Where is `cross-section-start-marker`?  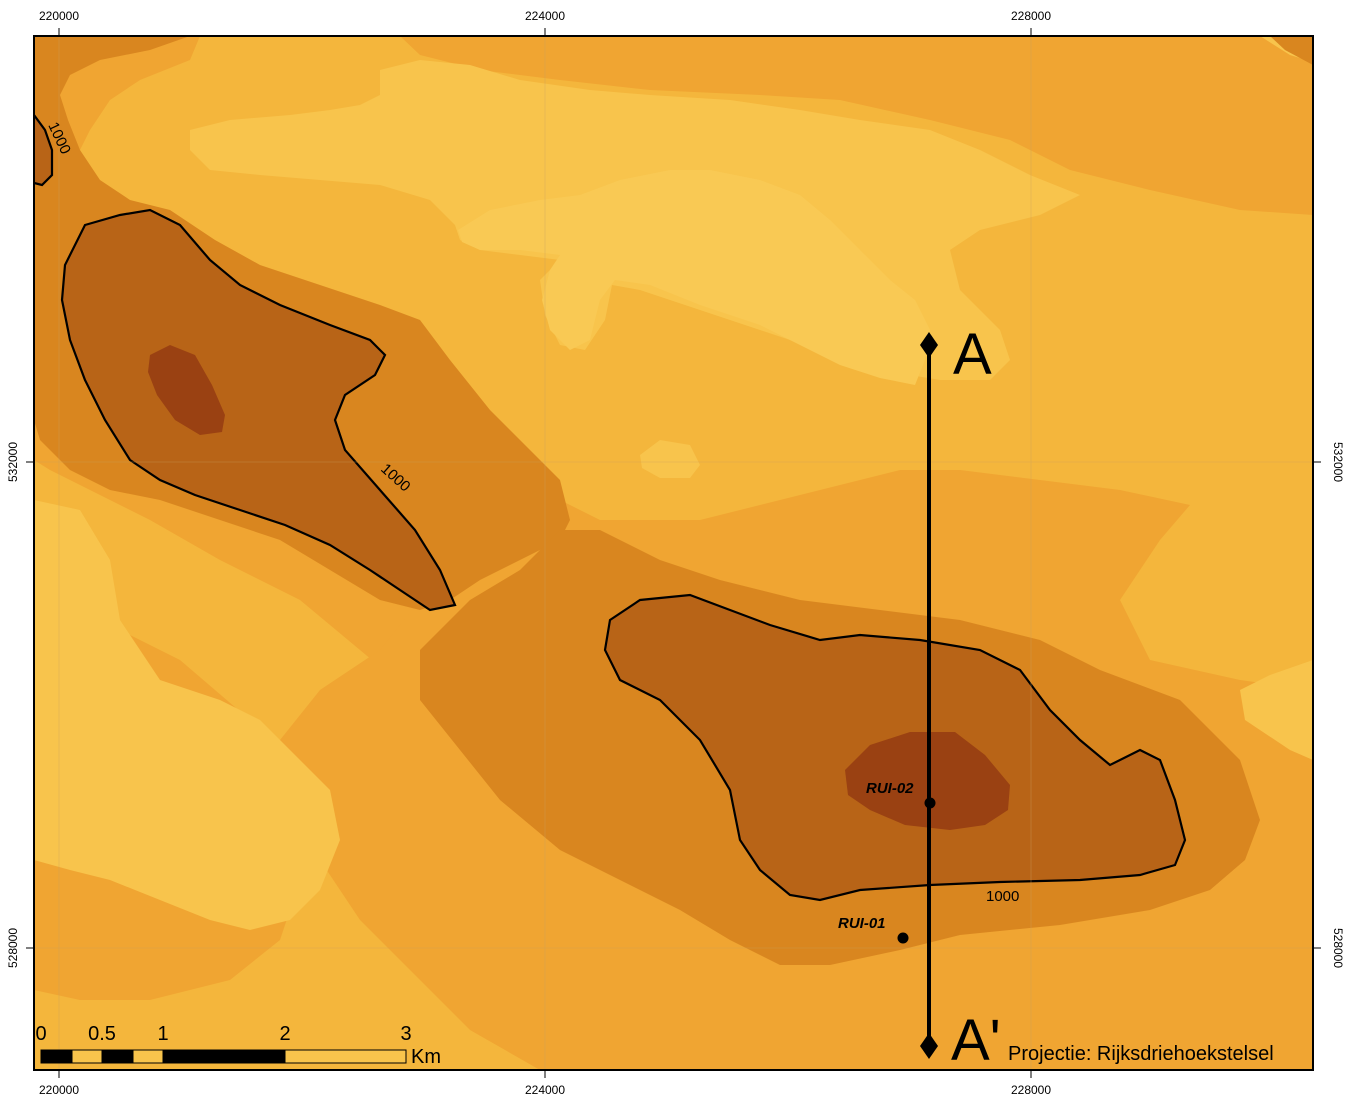 cross-section-start-marker is located at coordinates (929, 345).